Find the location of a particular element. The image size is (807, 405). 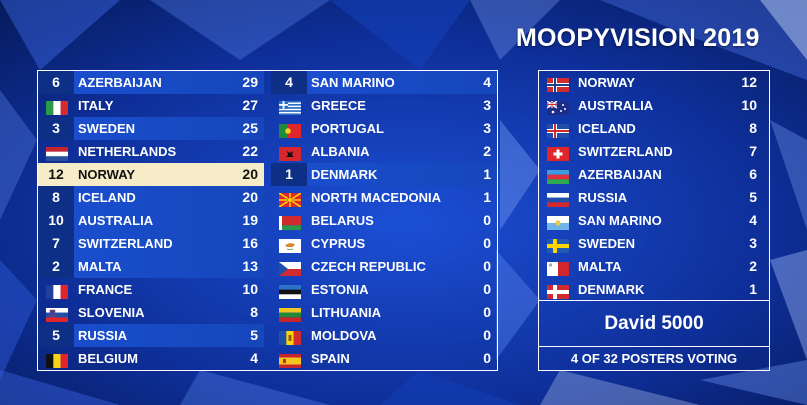

country-name: NORWAY is located at coordinates (107, 174).